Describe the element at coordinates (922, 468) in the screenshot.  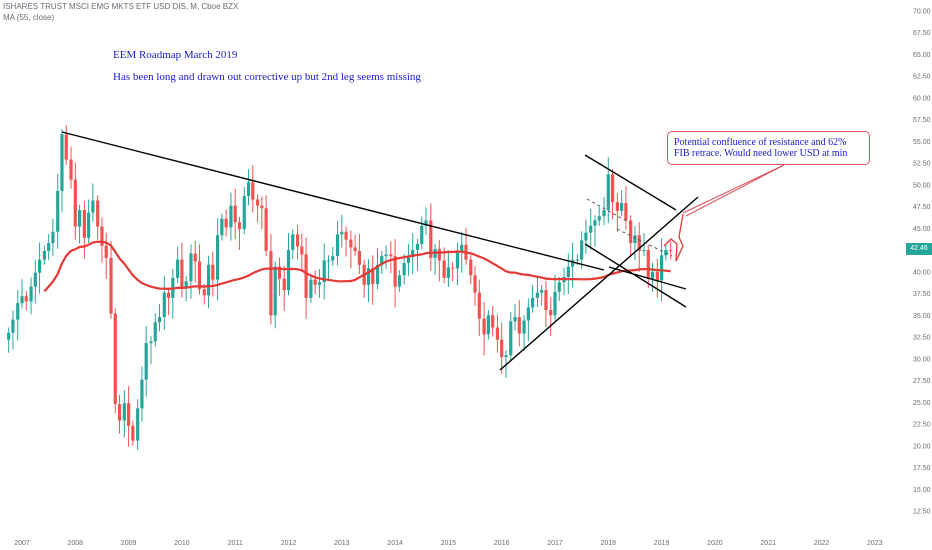
I see `y-tick-label: 17.50` at that location.